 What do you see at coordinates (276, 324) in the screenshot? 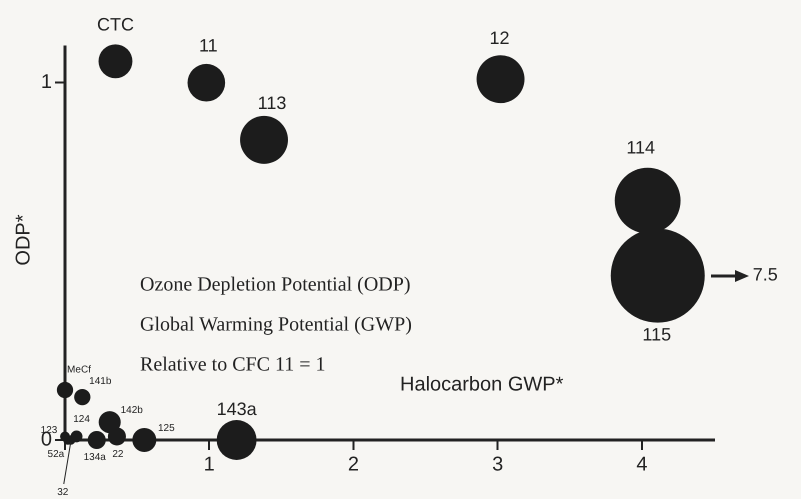
I see `annotation: Global Warming Potential (GWP)` at bounding box center [276, 324].